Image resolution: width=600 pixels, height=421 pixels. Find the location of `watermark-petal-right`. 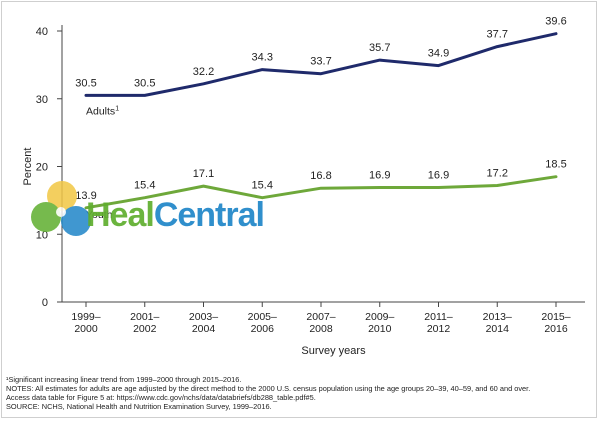

watermark-petal-right is located at coordinates (76, 221).